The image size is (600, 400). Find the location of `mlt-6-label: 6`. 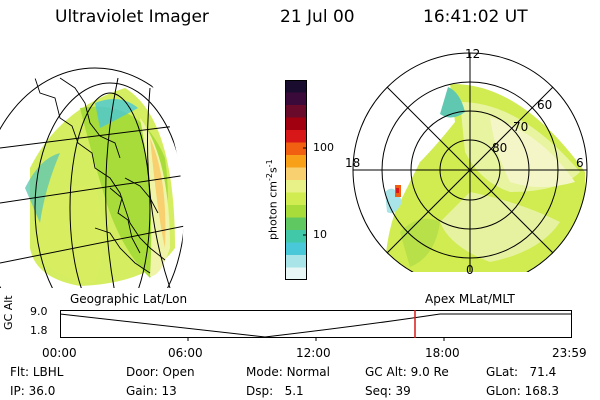

mlt-6-label: 6 is located at coordinates (580, 163).